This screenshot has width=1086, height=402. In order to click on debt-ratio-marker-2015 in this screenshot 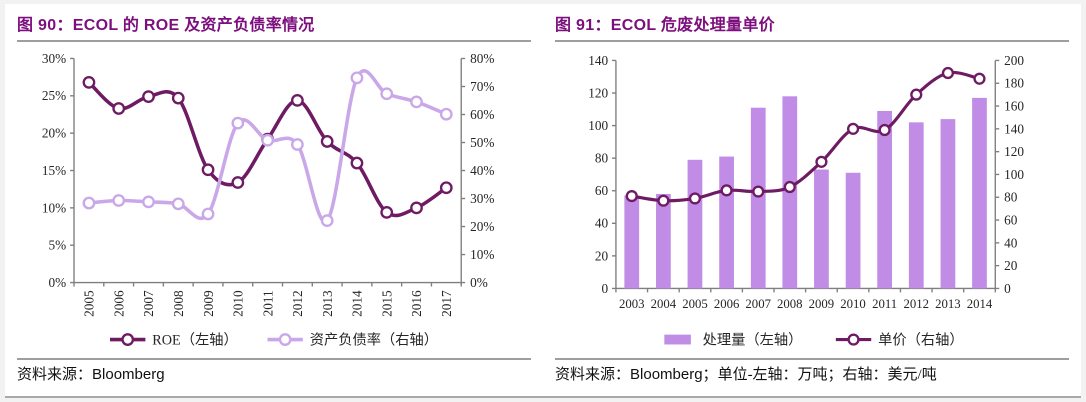, I will do `click(387, 94)`.